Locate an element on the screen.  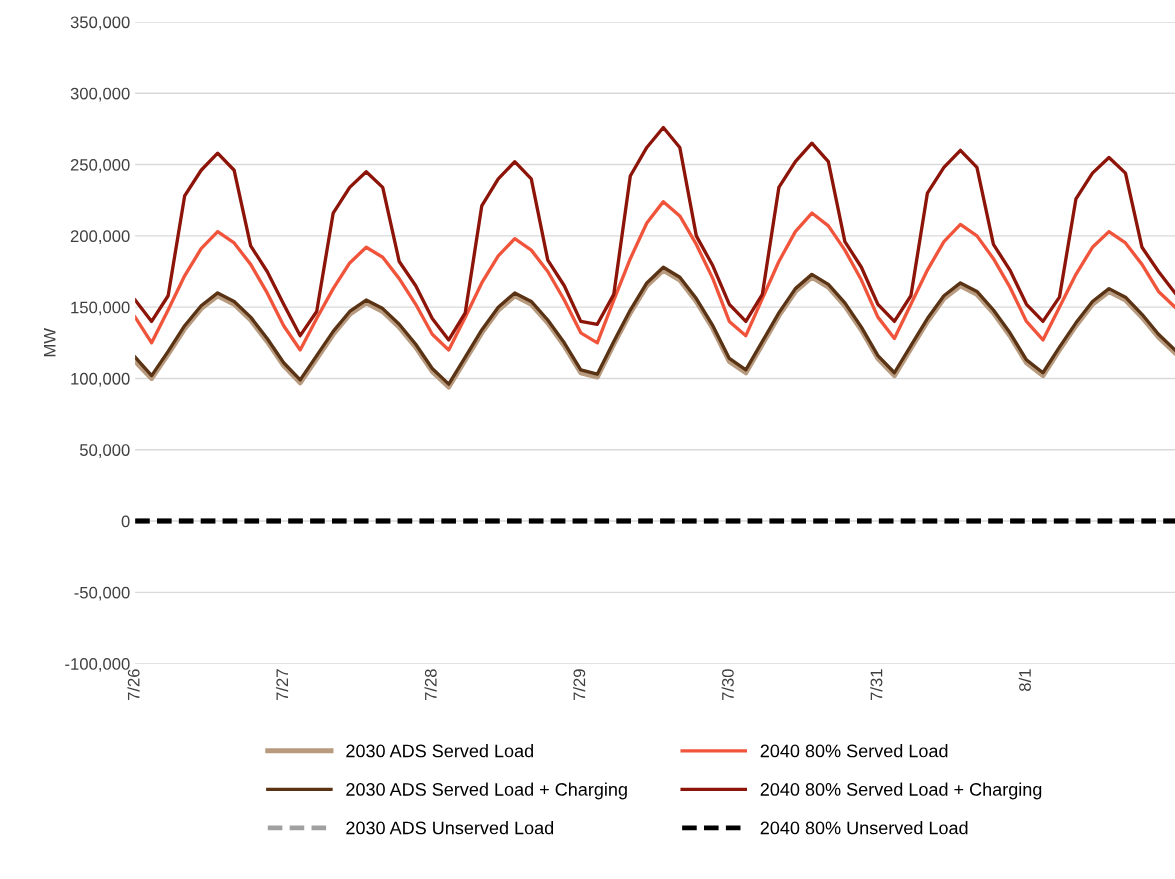
x-tick-label: 7/29 is located at coordinates (579, 685).